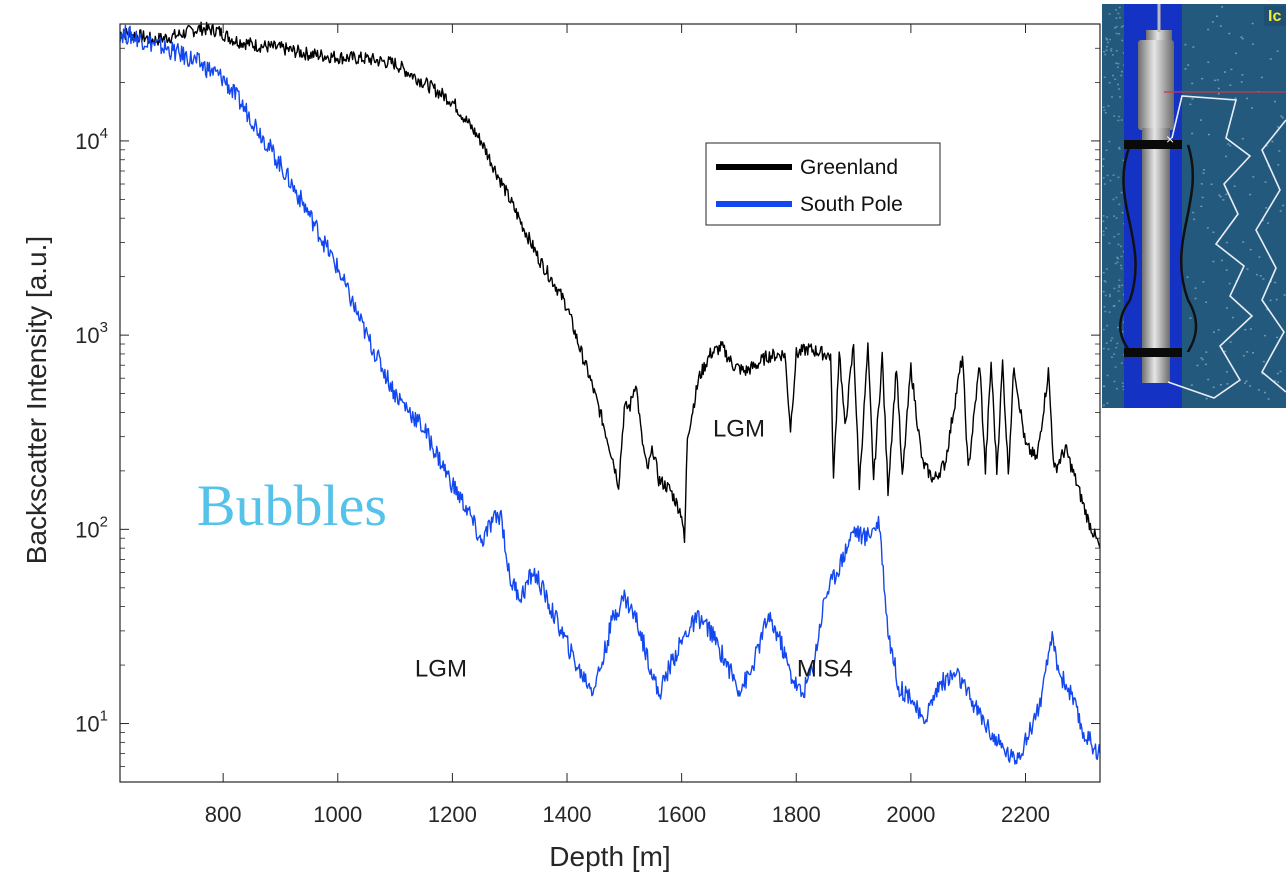 This screenshot has width=1286, height=879. Describe the element at coordinates (1275, 16) in the screenshot. I see `inset-label-bg` at that location.